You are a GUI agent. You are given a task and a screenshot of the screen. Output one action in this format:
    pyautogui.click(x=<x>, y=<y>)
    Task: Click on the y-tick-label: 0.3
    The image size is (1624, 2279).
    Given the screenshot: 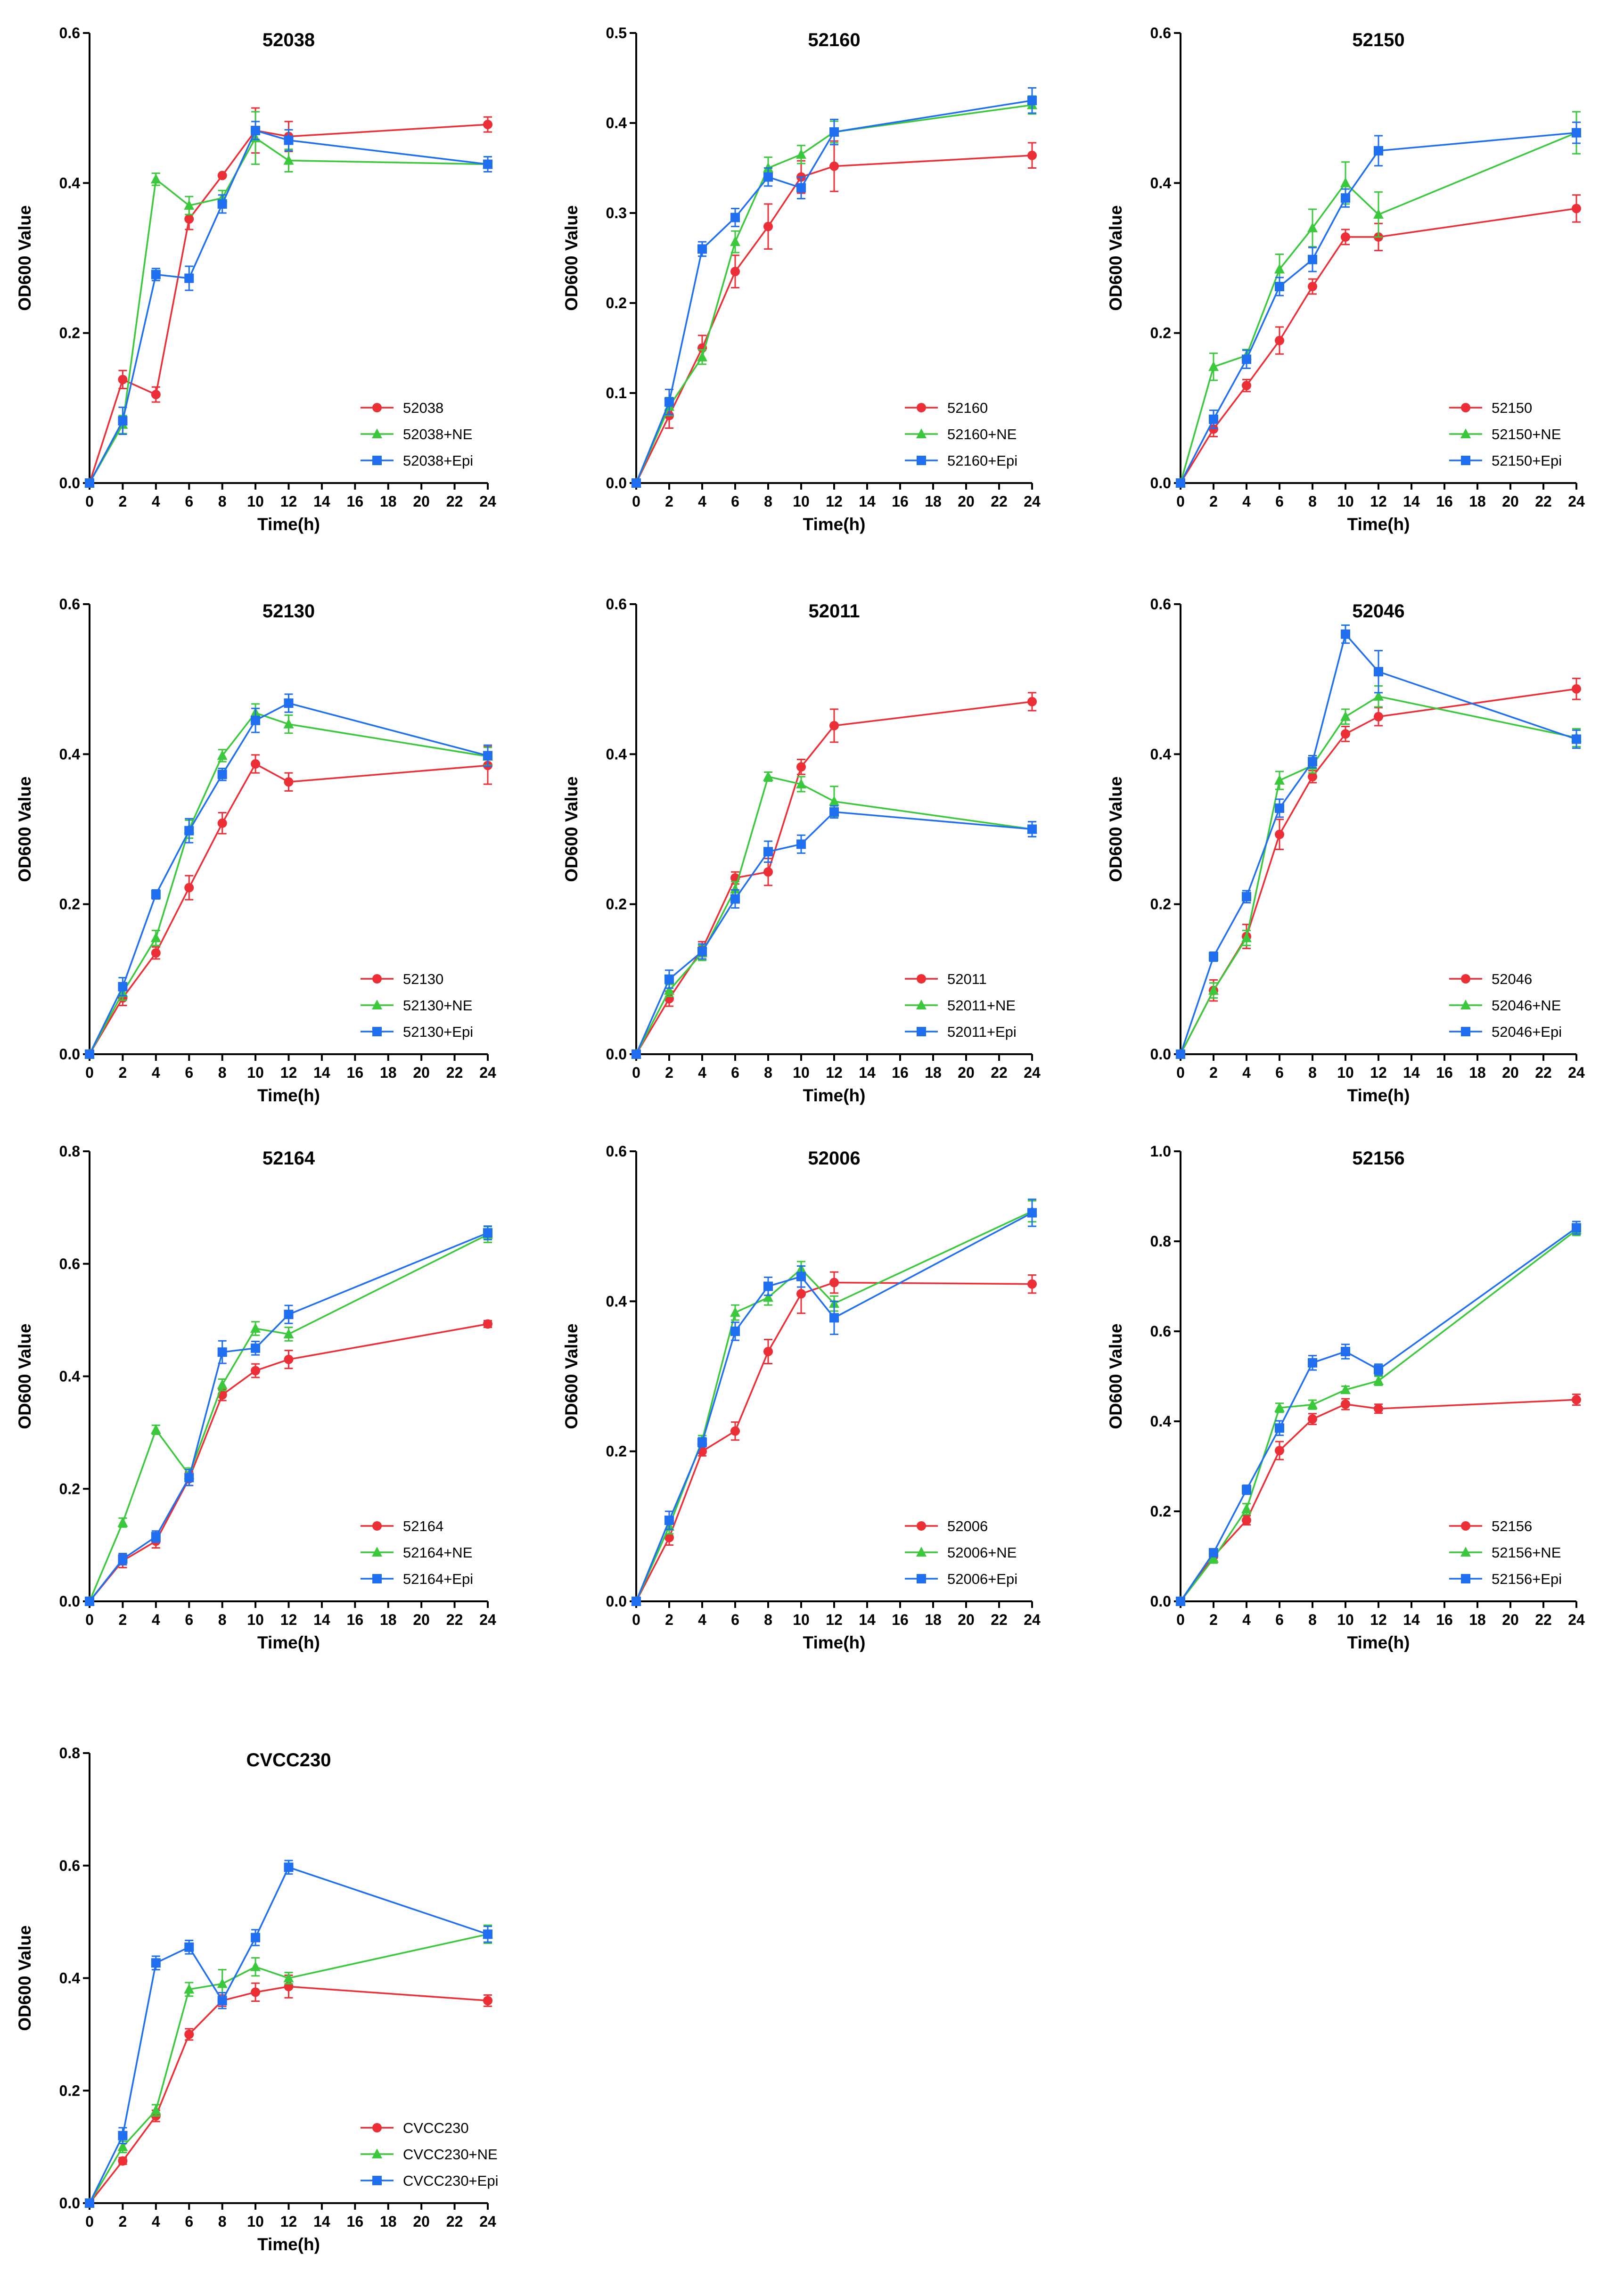 What is the action you would take?
    pyautogui.click(x=616, y=213)
    